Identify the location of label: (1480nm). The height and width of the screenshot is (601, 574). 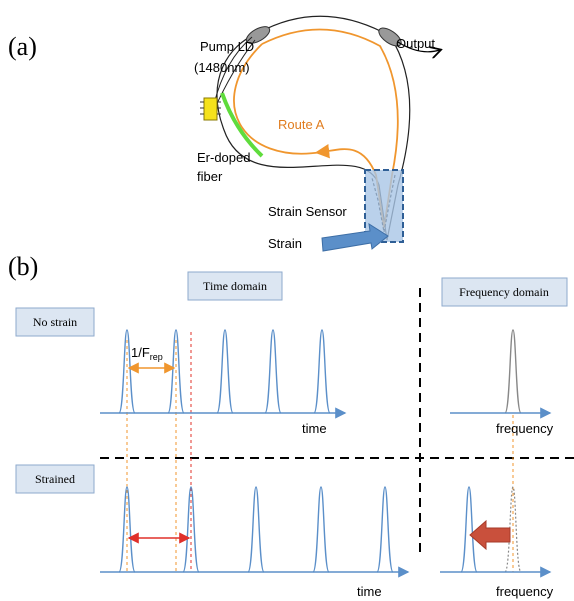
(222, 67).